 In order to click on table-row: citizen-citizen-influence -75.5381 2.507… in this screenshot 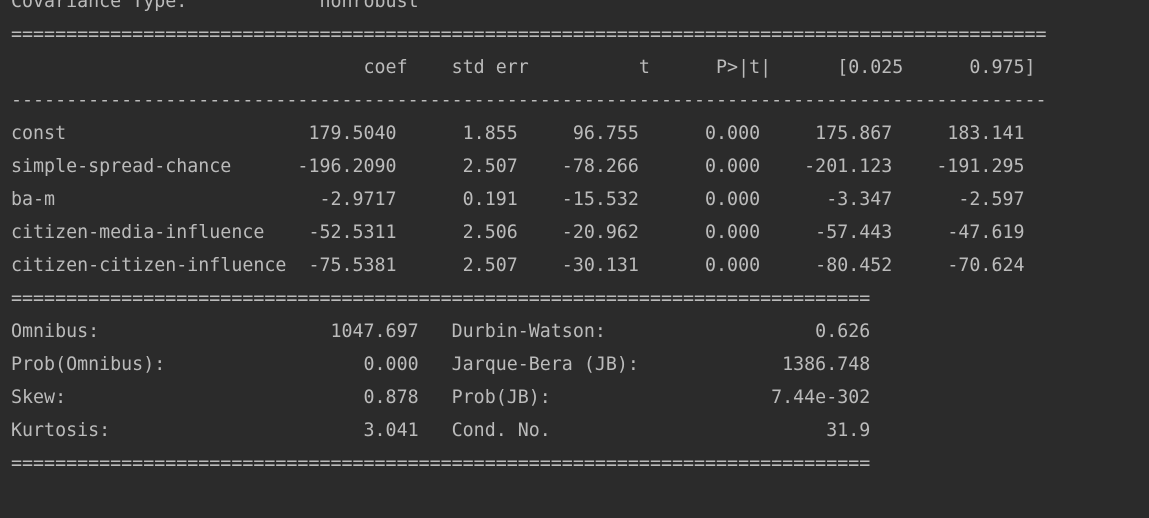, I will do `click(518, 265)`.